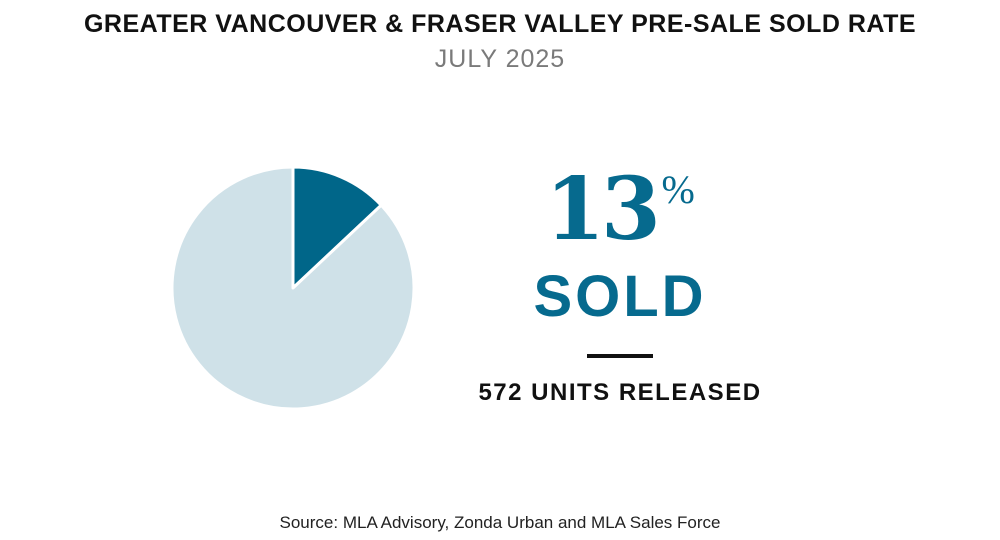 This screenshot has height=540, width=1000. What do you see at coordinates (646, 392) in the screenshot?
I see `units-released-label: UNITS RELEASED` at bounding box center [646, 392].